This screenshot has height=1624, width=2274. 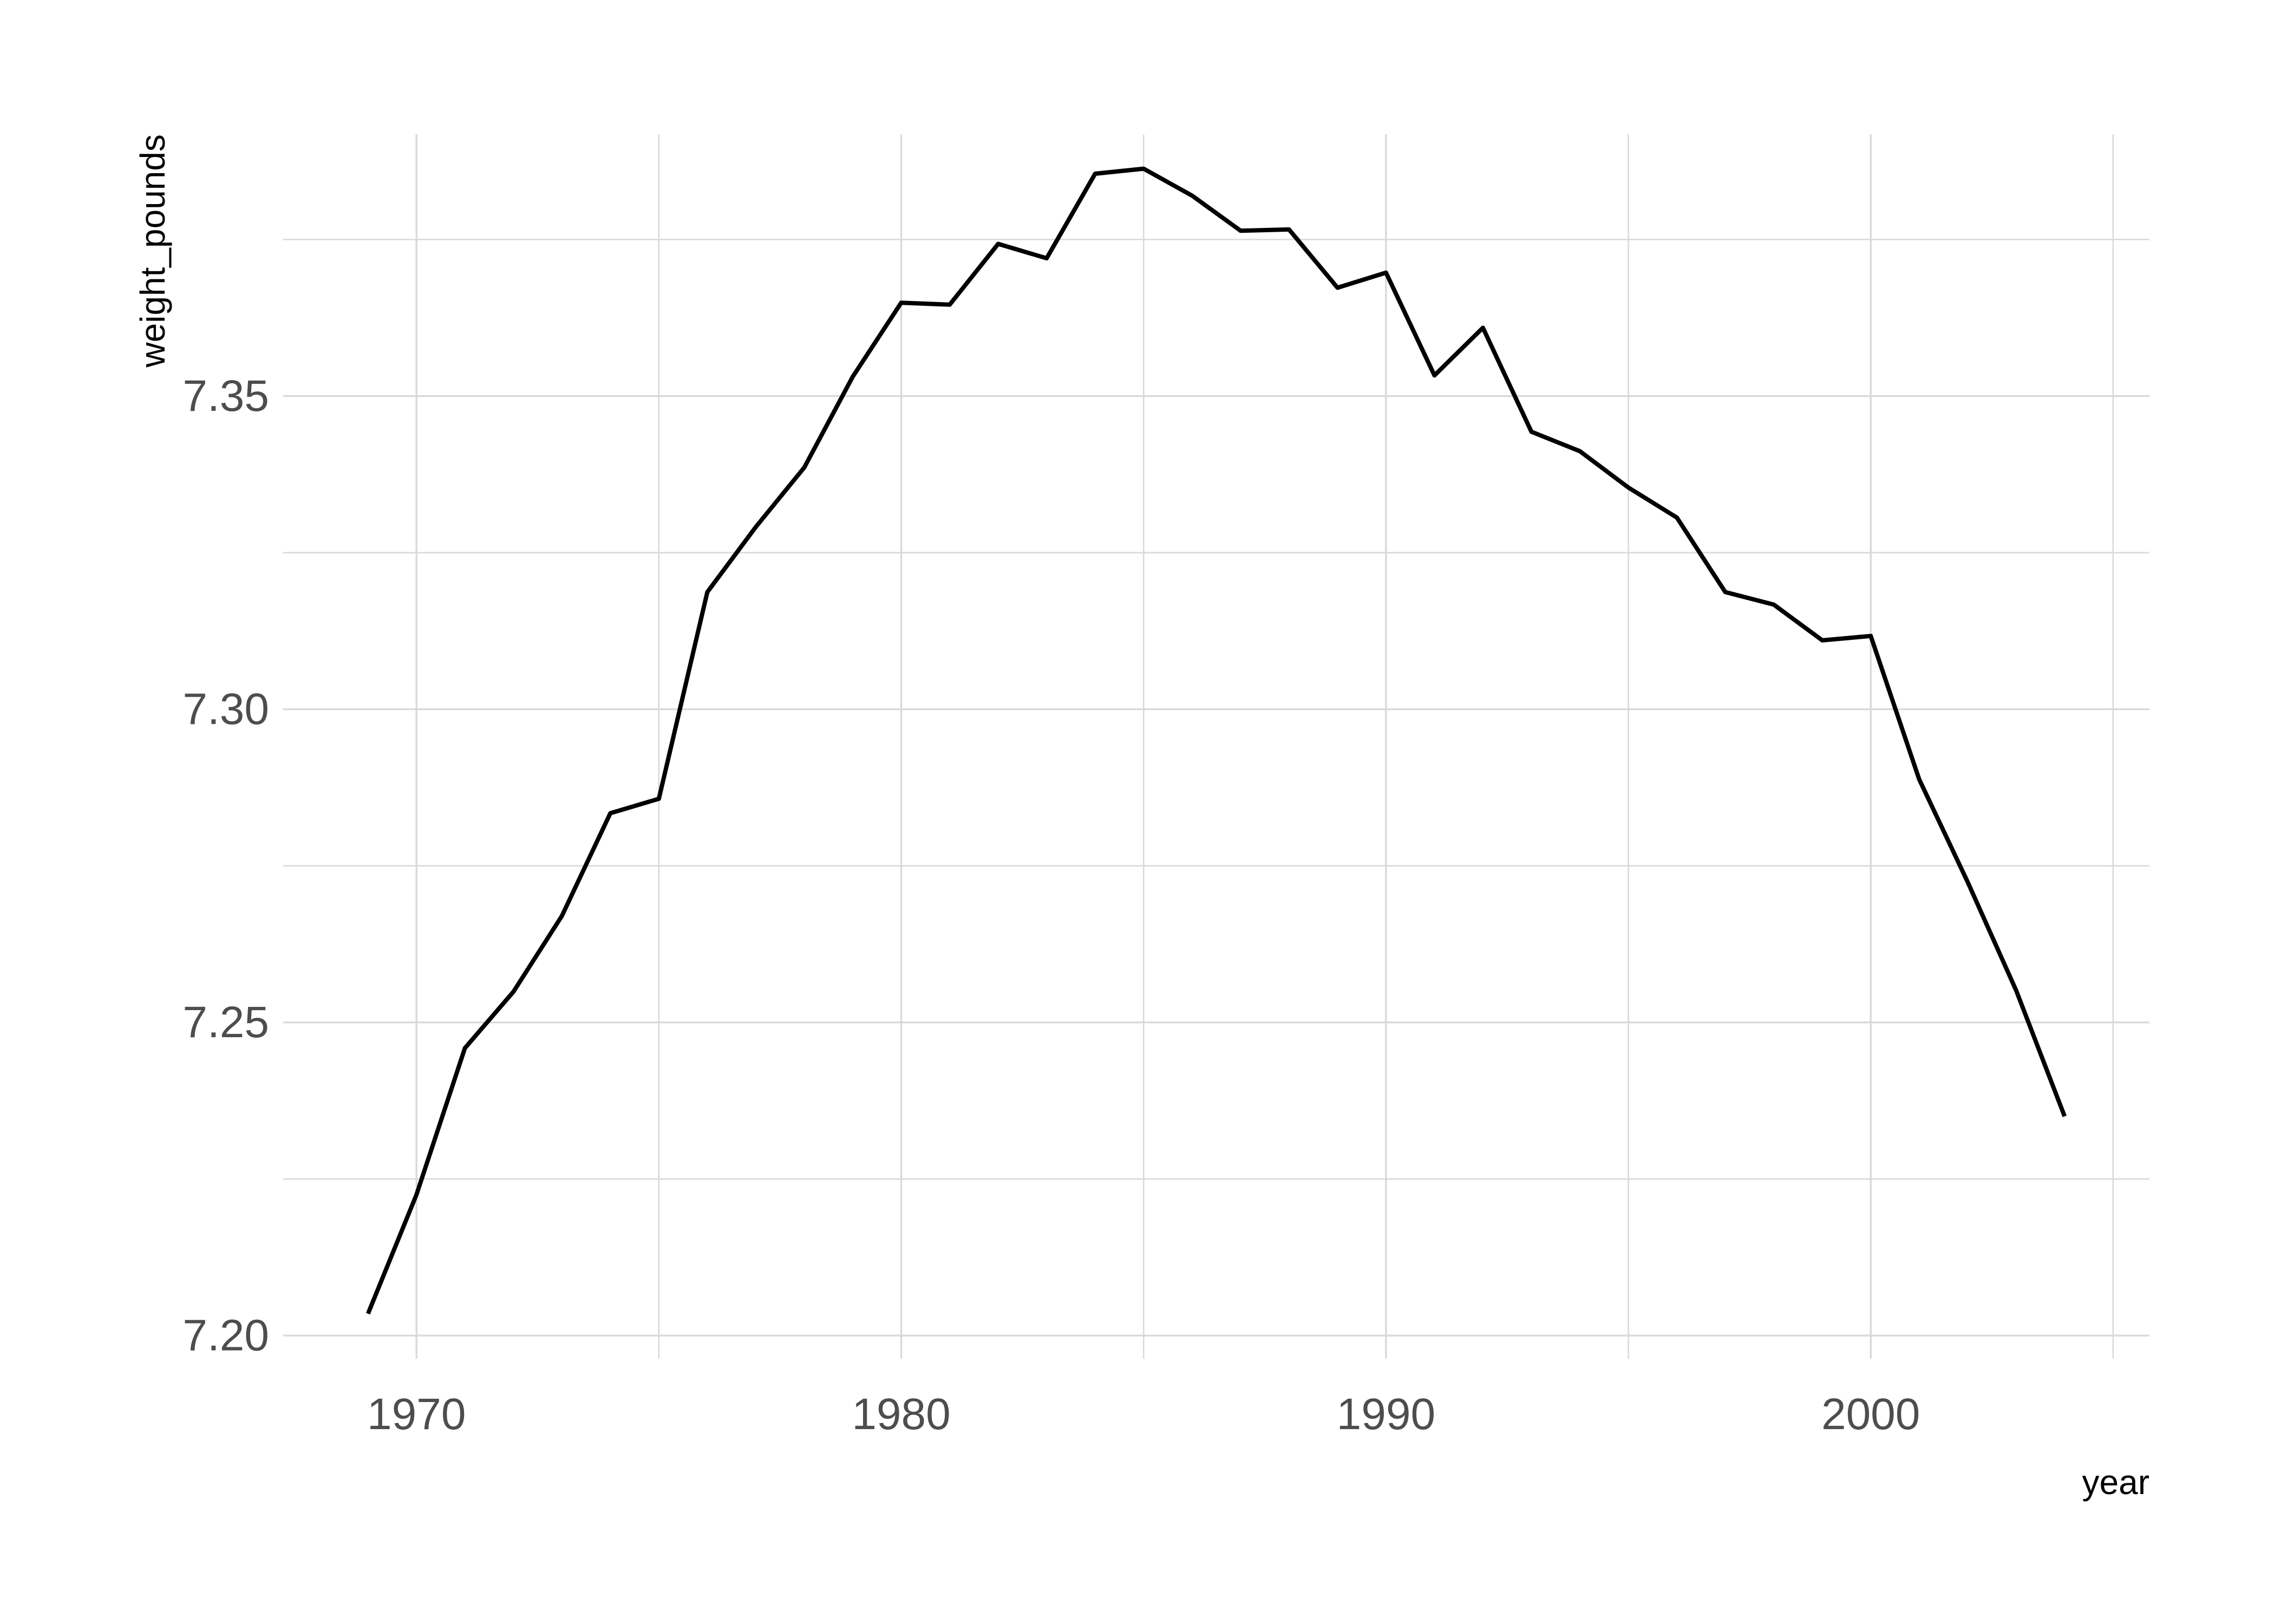 I want to click on y-tick-label: 7.30, so click(x=226, y=709).